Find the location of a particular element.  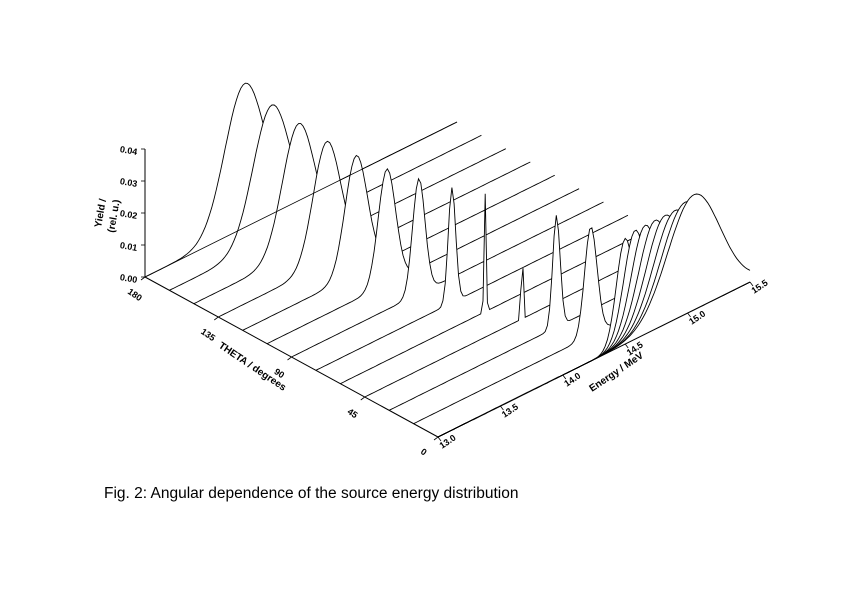

yield-tick-label-2: 0.02 is located at coordinates (128, 214).